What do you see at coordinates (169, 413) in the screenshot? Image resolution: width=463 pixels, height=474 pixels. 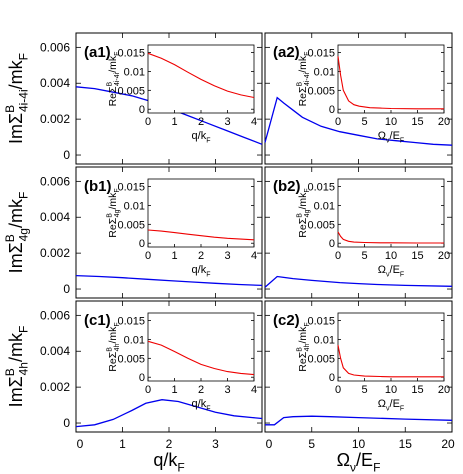 I see `panel-c1-curve` at bounding box center [169, 413].